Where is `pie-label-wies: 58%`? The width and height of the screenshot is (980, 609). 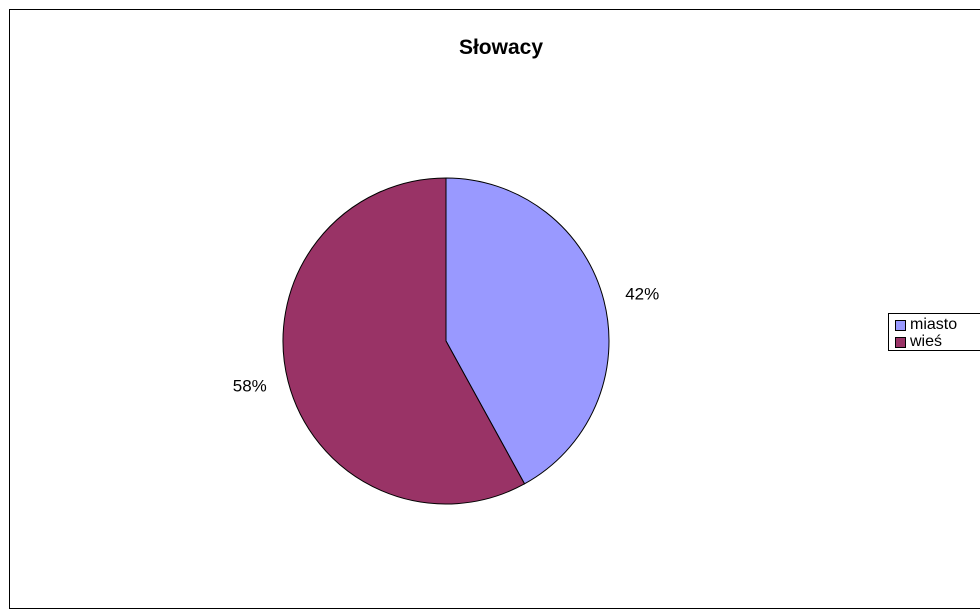 pie-label-wies: 58% is located at coordinates (250, 385).